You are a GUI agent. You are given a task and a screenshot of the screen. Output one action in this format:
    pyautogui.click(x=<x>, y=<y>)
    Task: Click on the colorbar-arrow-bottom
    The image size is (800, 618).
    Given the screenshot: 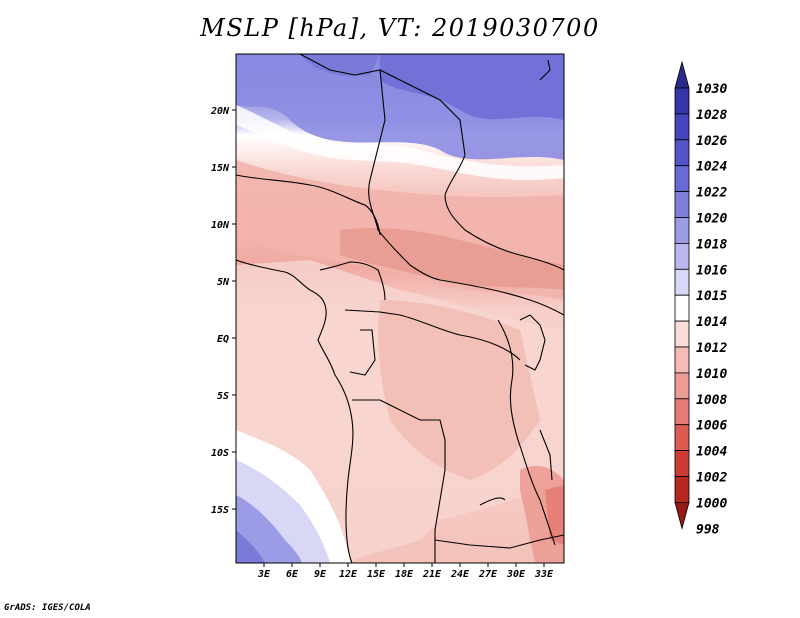 What is the action you would take?
    pyautogui.click(x=682, y=515)
    